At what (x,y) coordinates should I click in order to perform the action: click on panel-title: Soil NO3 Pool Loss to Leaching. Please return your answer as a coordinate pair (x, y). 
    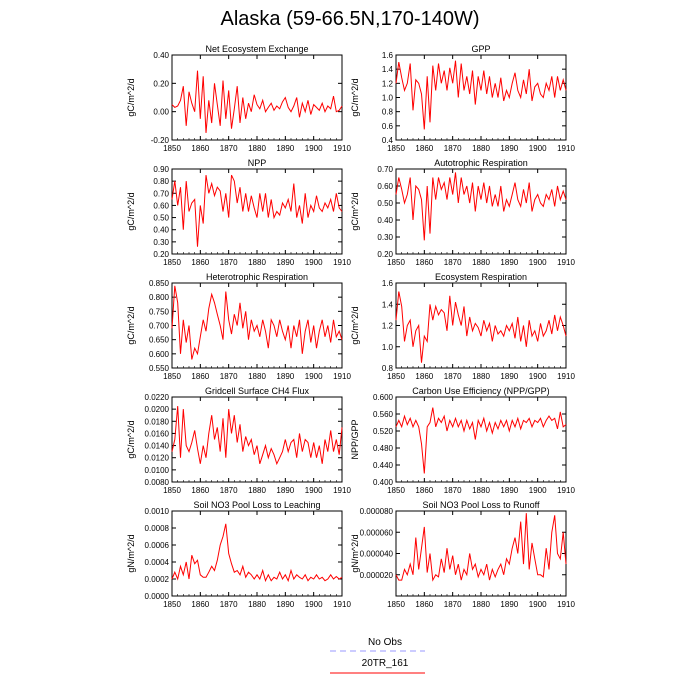
    Looking at the image, I should click on (256, 505).